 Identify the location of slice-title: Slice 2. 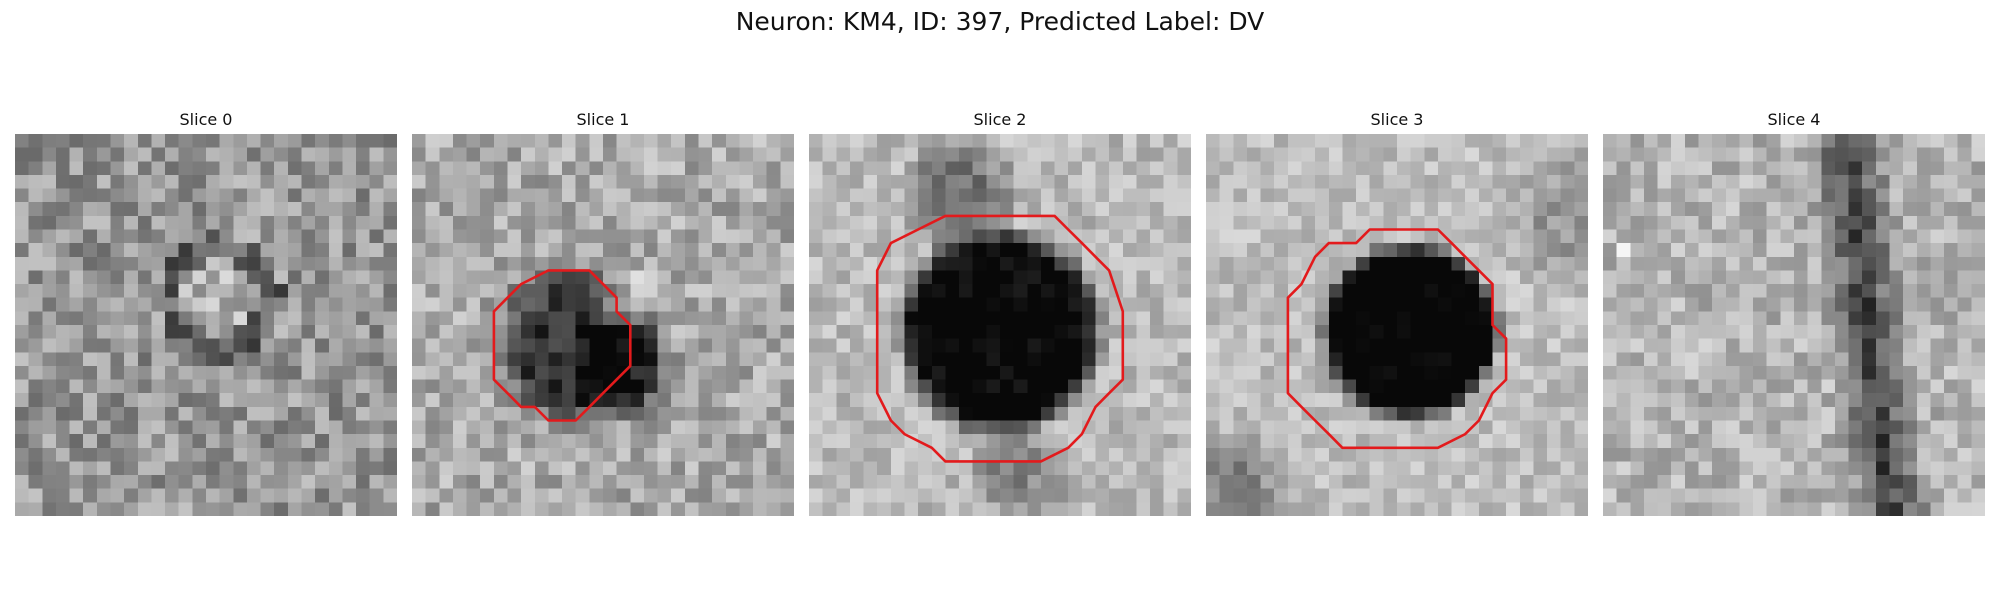
(1000, 119).